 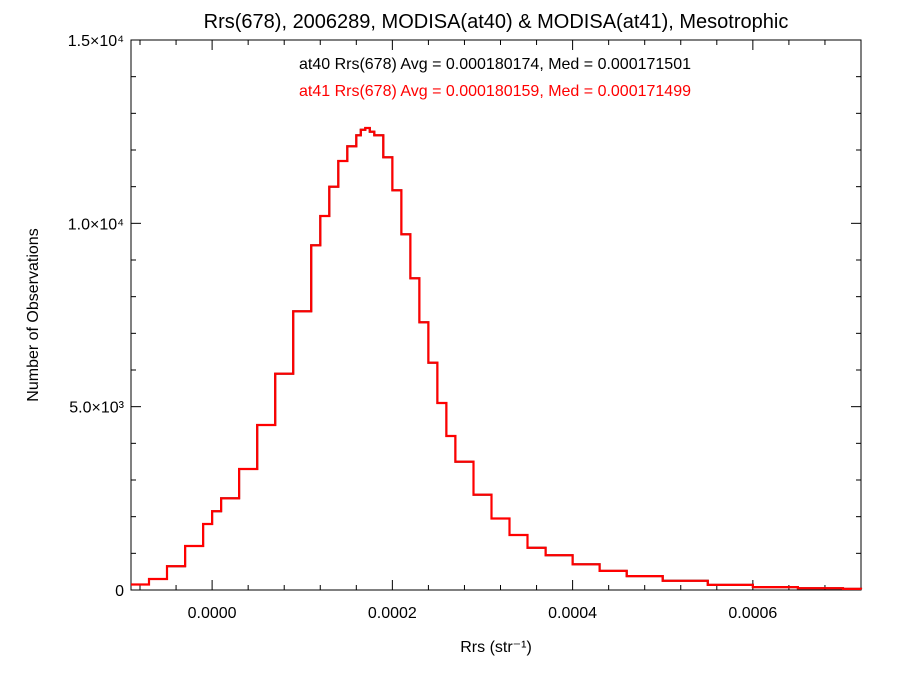 What do you see at coordinates (96, 41) in the screenshot?
I see `y-tick-label: 1.5×10⁴` at bounding box center [96, 41].